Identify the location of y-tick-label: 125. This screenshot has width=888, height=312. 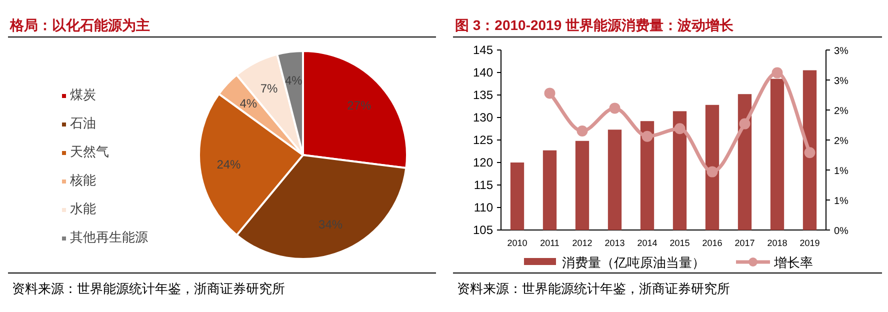
(483, 140).